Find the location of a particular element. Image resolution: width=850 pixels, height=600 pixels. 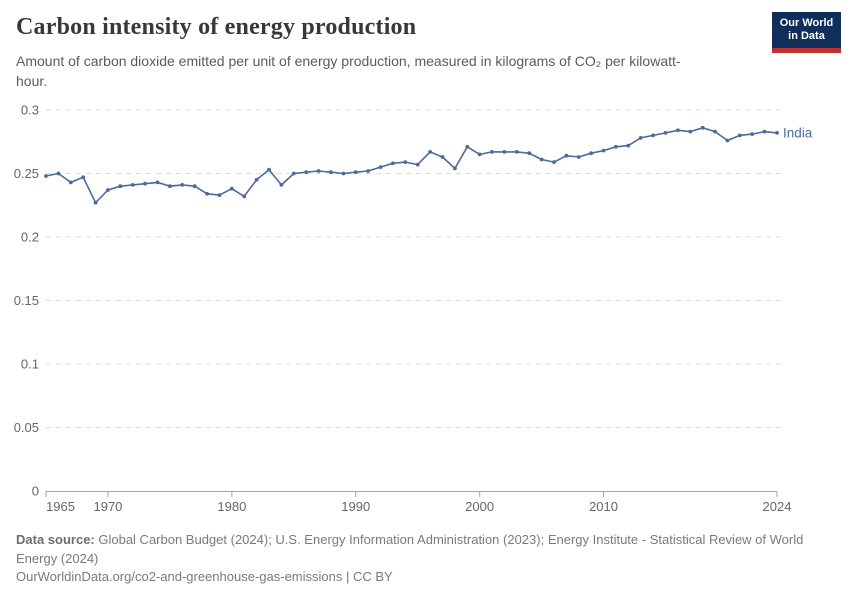

y-axis-tick-label: 0.1 is located at coordinates (30, 364).